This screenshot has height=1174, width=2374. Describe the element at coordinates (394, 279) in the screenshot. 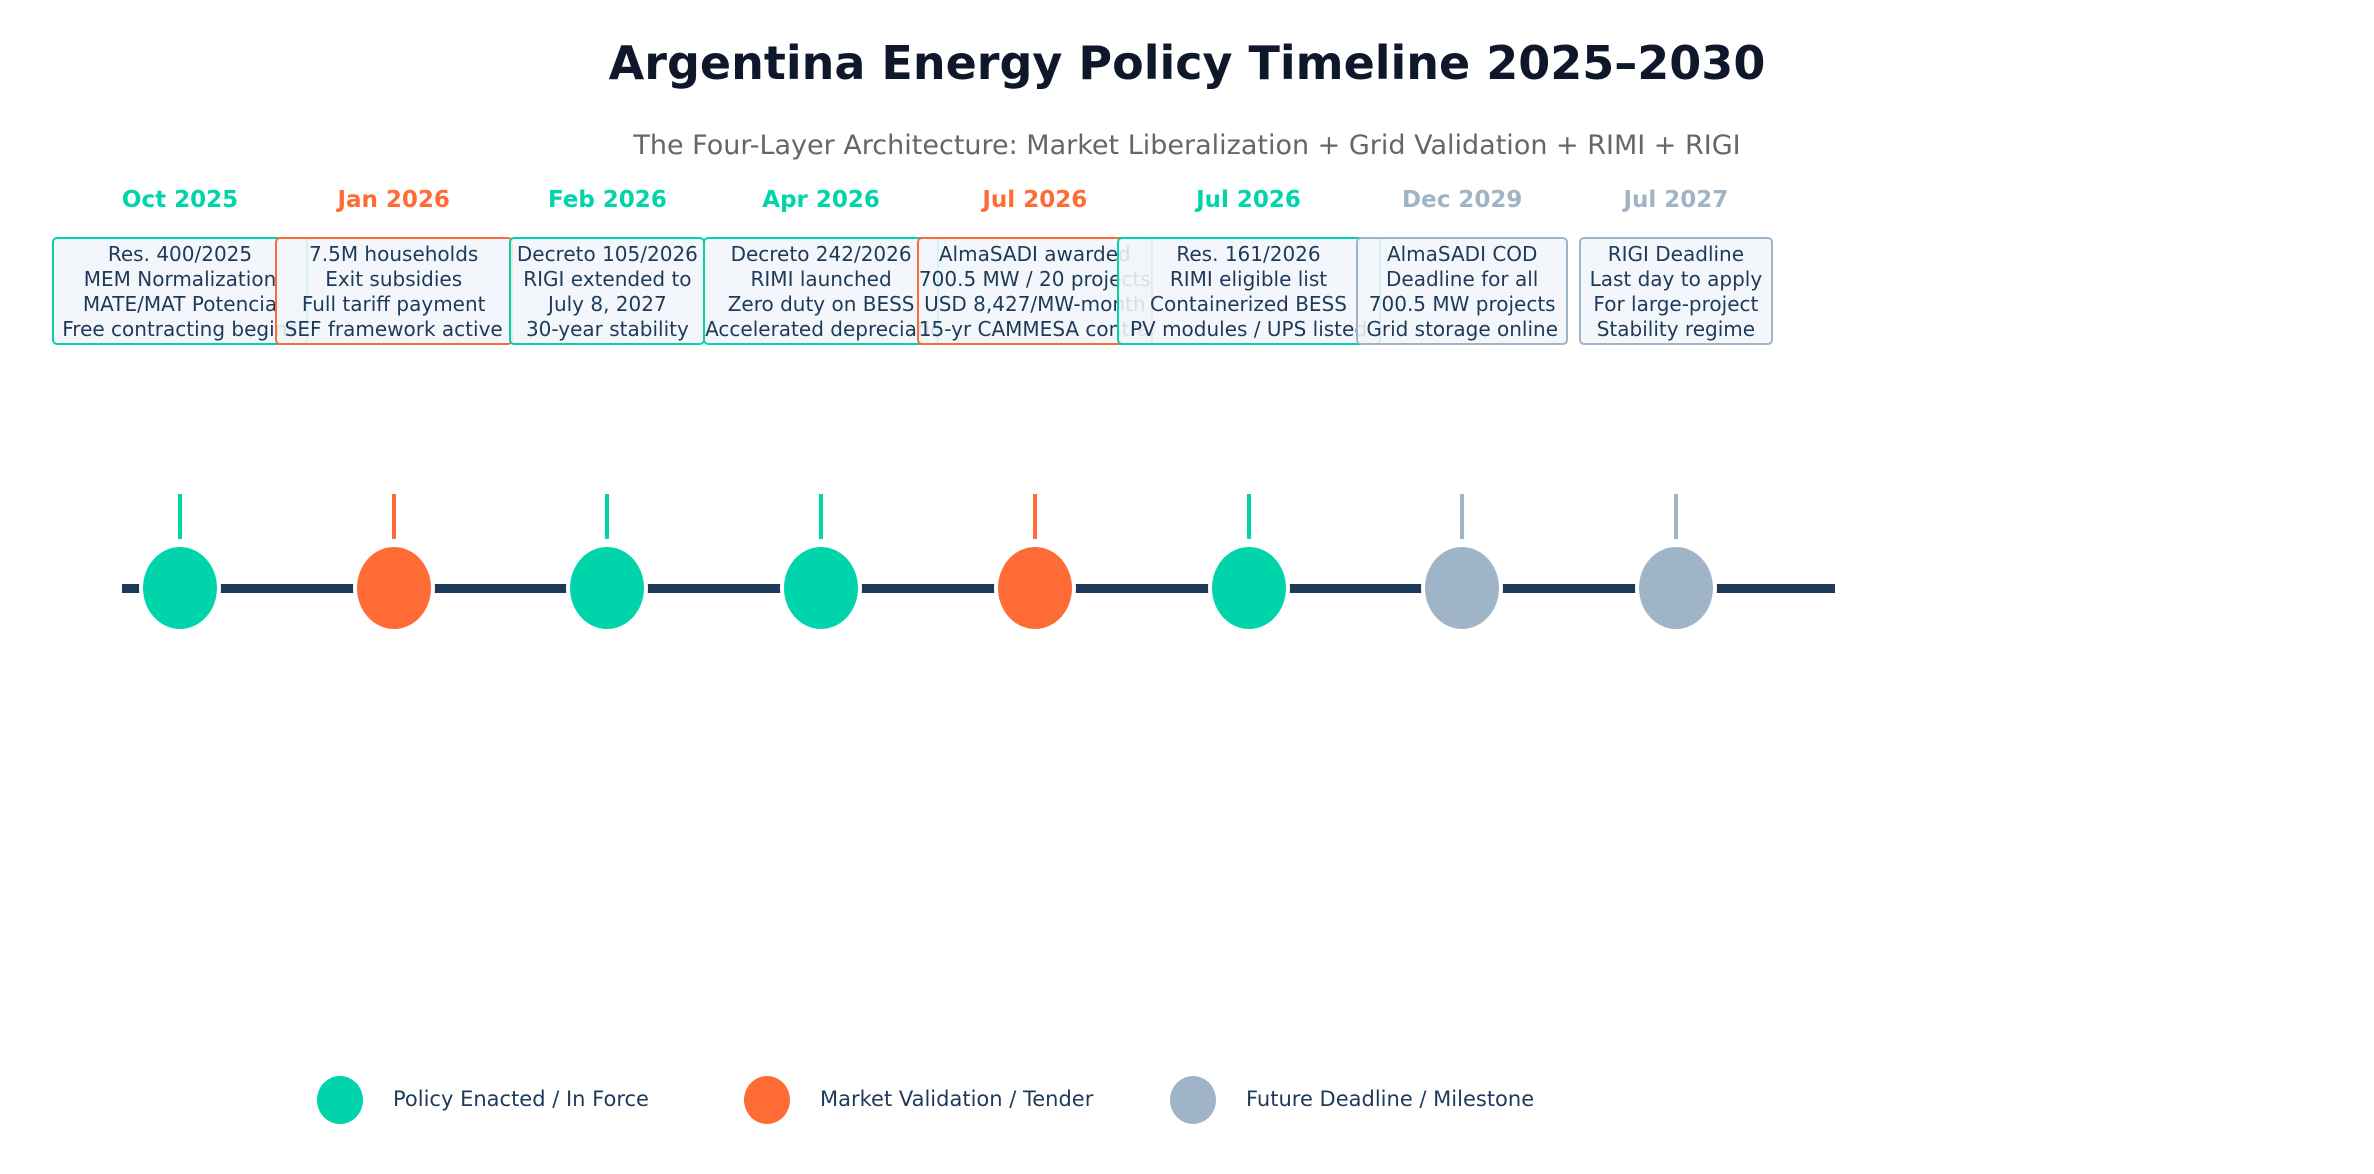

I see `event-card-line: Exit subsidies` at that location.